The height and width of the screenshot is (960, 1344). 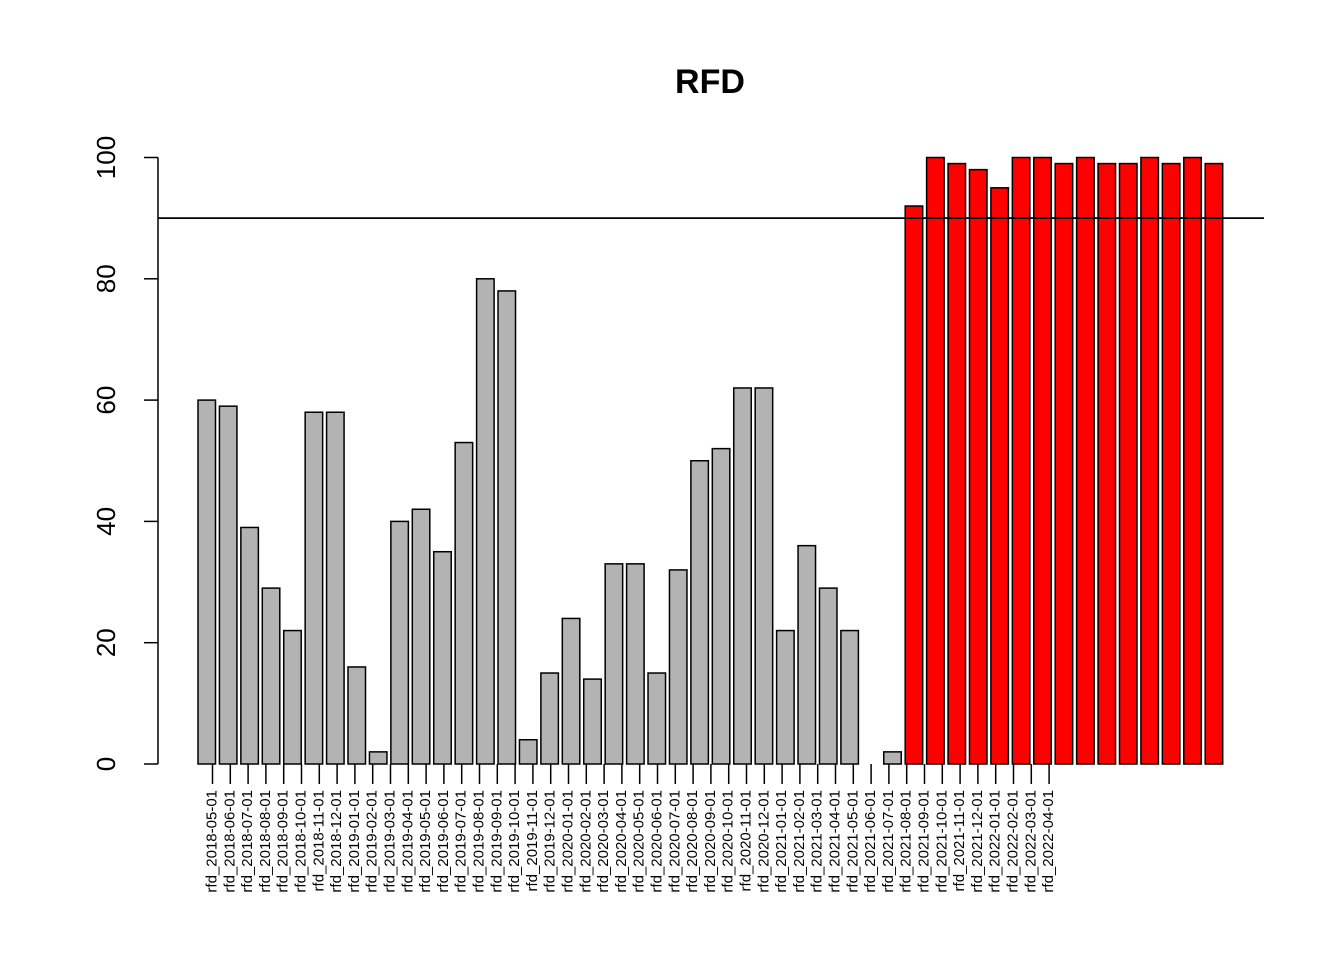 What do you see at coordinates (354, 841) in the screenshot?
I see `x-tick-label: rfd_2019-01-01` at bounding box center [354, 841].